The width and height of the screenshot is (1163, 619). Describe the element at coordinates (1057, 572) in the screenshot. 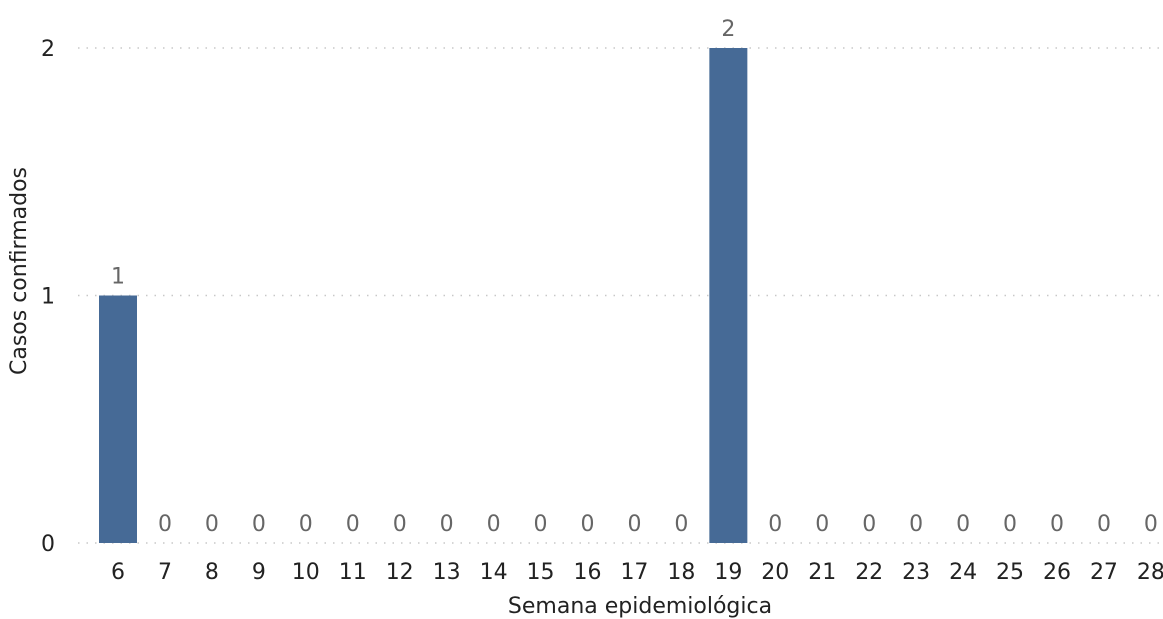

I see `x-tick-label: 26` at that location.